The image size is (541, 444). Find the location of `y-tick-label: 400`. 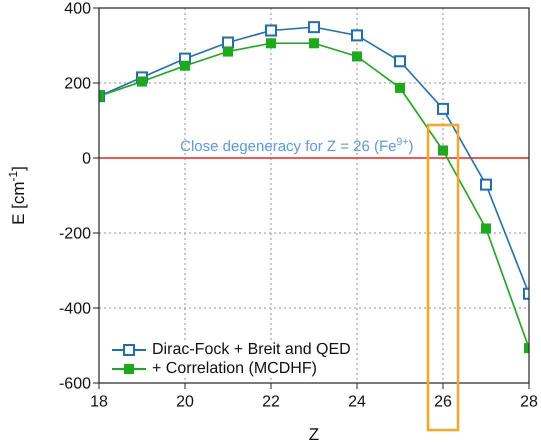

y-tick-label: 400 is located at coordinates (78, 9).